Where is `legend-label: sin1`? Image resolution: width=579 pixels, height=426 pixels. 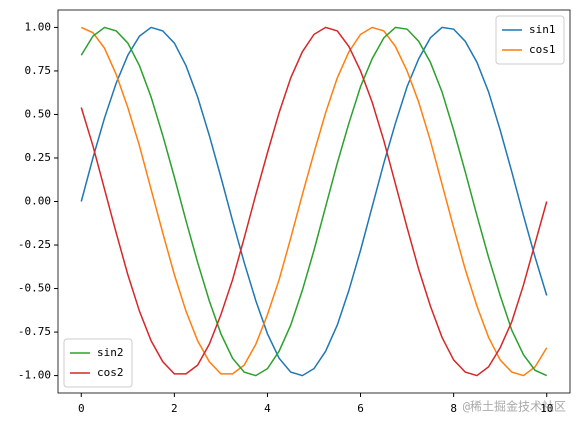 legend-label: sin1 is located at coordinates (542, 29).